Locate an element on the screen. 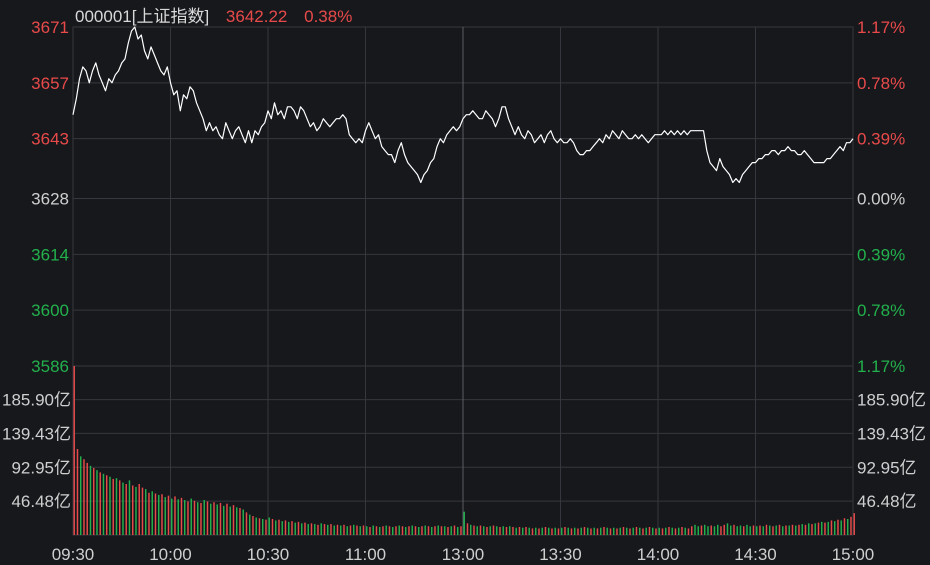  volume-tick-label-right: 185.90亿 is located at coordinates (891, 400).